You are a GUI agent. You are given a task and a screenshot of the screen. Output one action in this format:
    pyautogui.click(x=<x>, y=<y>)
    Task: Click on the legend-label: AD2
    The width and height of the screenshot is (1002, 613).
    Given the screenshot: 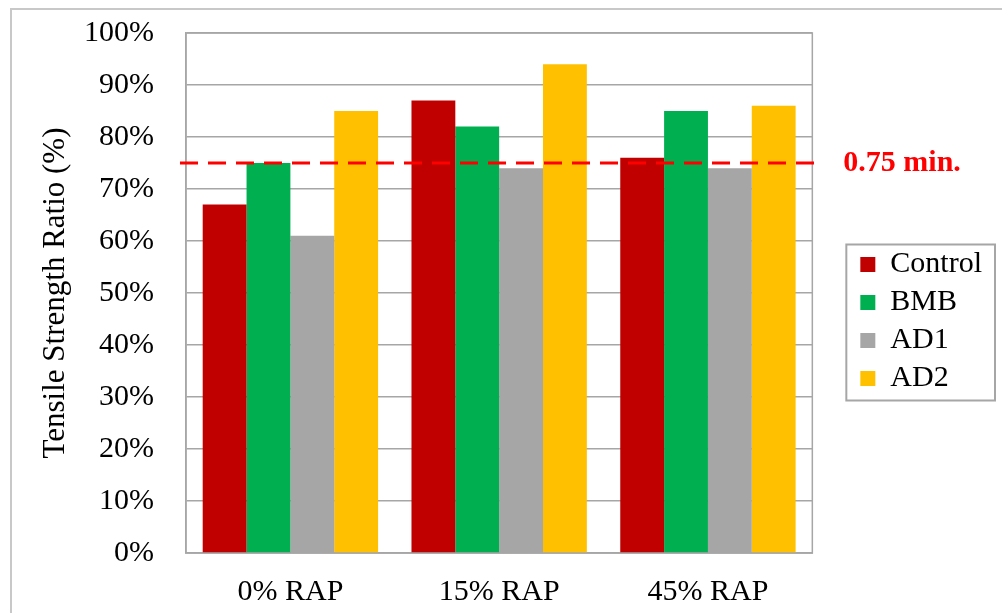 What is the action you would take?
    pyautogui.click(x=919, y=376)
    